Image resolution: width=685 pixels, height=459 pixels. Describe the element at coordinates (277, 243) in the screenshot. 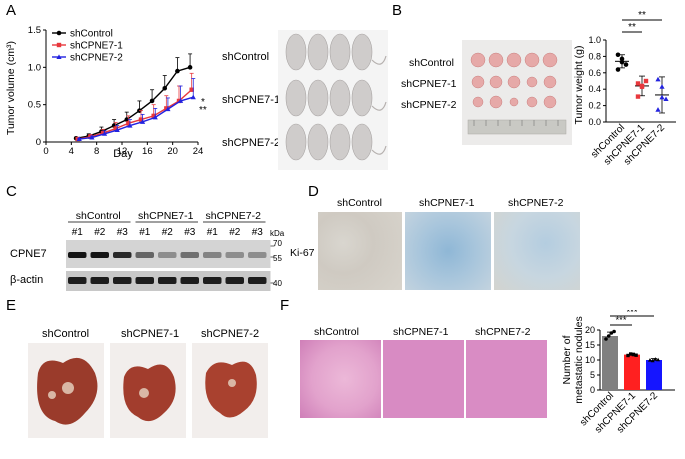

I see `marker-70: 70` at that location.